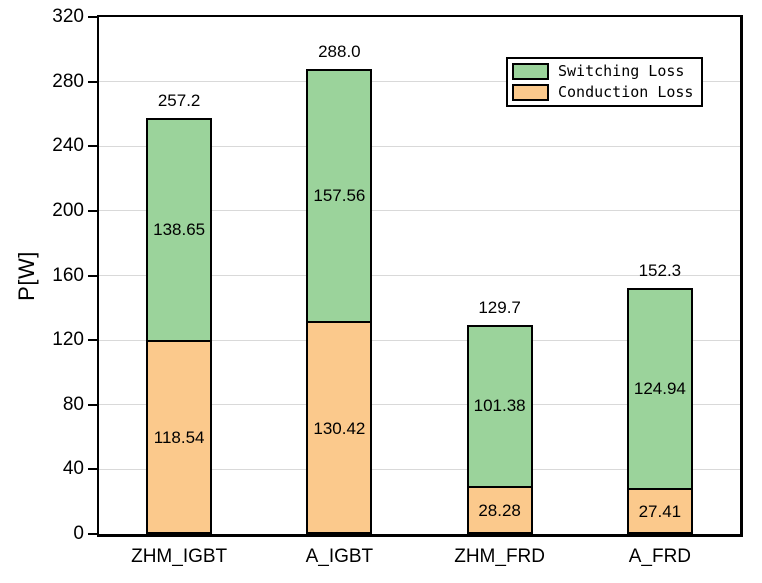  I want to click on x-tick-label: ZHM_IGBT, so click(179, 556).